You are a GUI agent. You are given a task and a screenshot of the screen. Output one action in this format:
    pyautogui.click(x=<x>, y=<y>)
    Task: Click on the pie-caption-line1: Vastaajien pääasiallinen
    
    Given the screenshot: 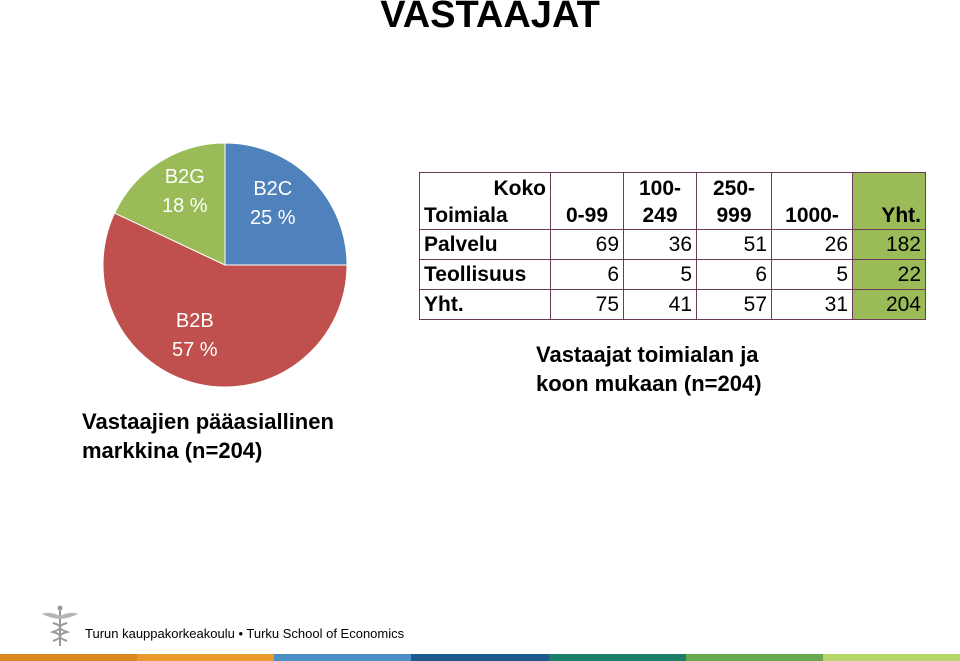 What is the action you would take?
    pyautogui.click(x=208, y=421)
    